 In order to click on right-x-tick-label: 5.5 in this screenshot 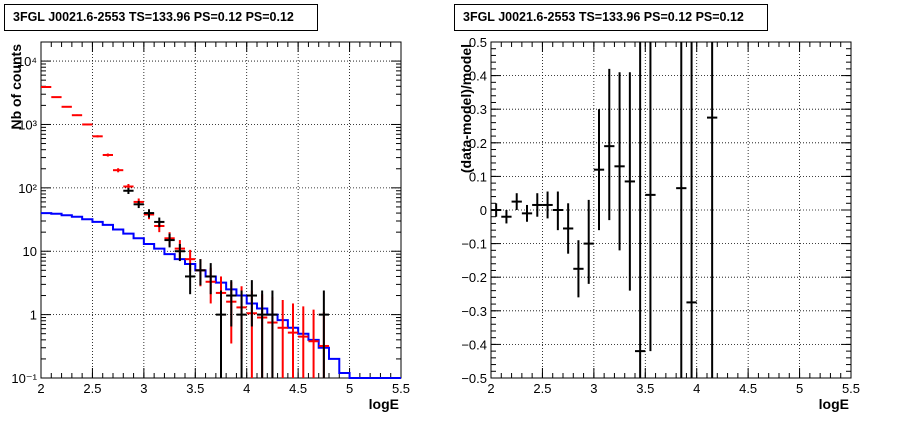, I will do `click(851, 388)`.